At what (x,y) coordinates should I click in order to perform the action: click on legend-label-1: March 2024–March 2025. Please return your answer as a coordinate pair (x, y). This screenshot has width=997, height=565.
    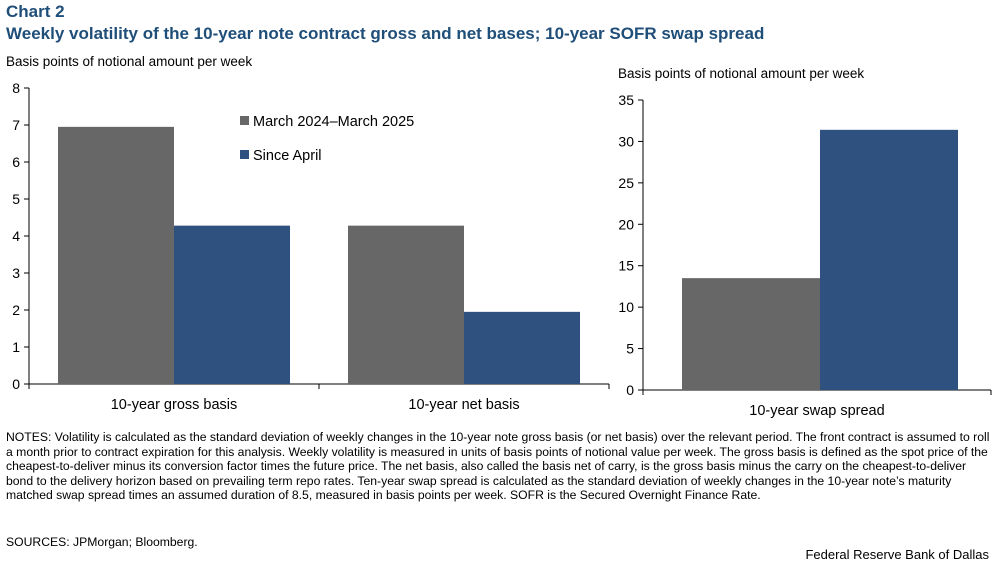
    Looking at the image, I should click on (333, 122).